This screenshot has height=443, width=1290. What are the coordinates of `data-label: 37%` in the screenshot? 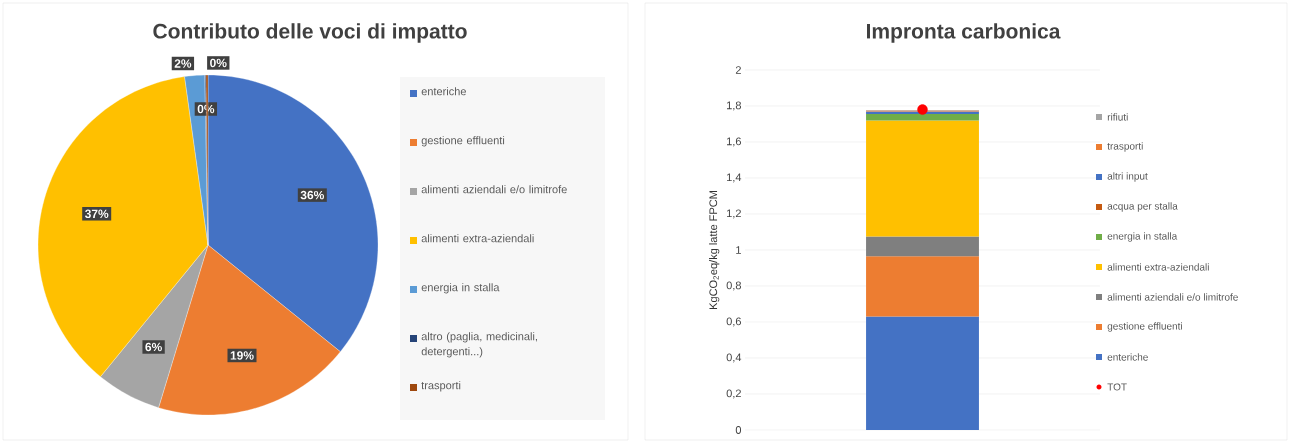 It's located at (96, 214).